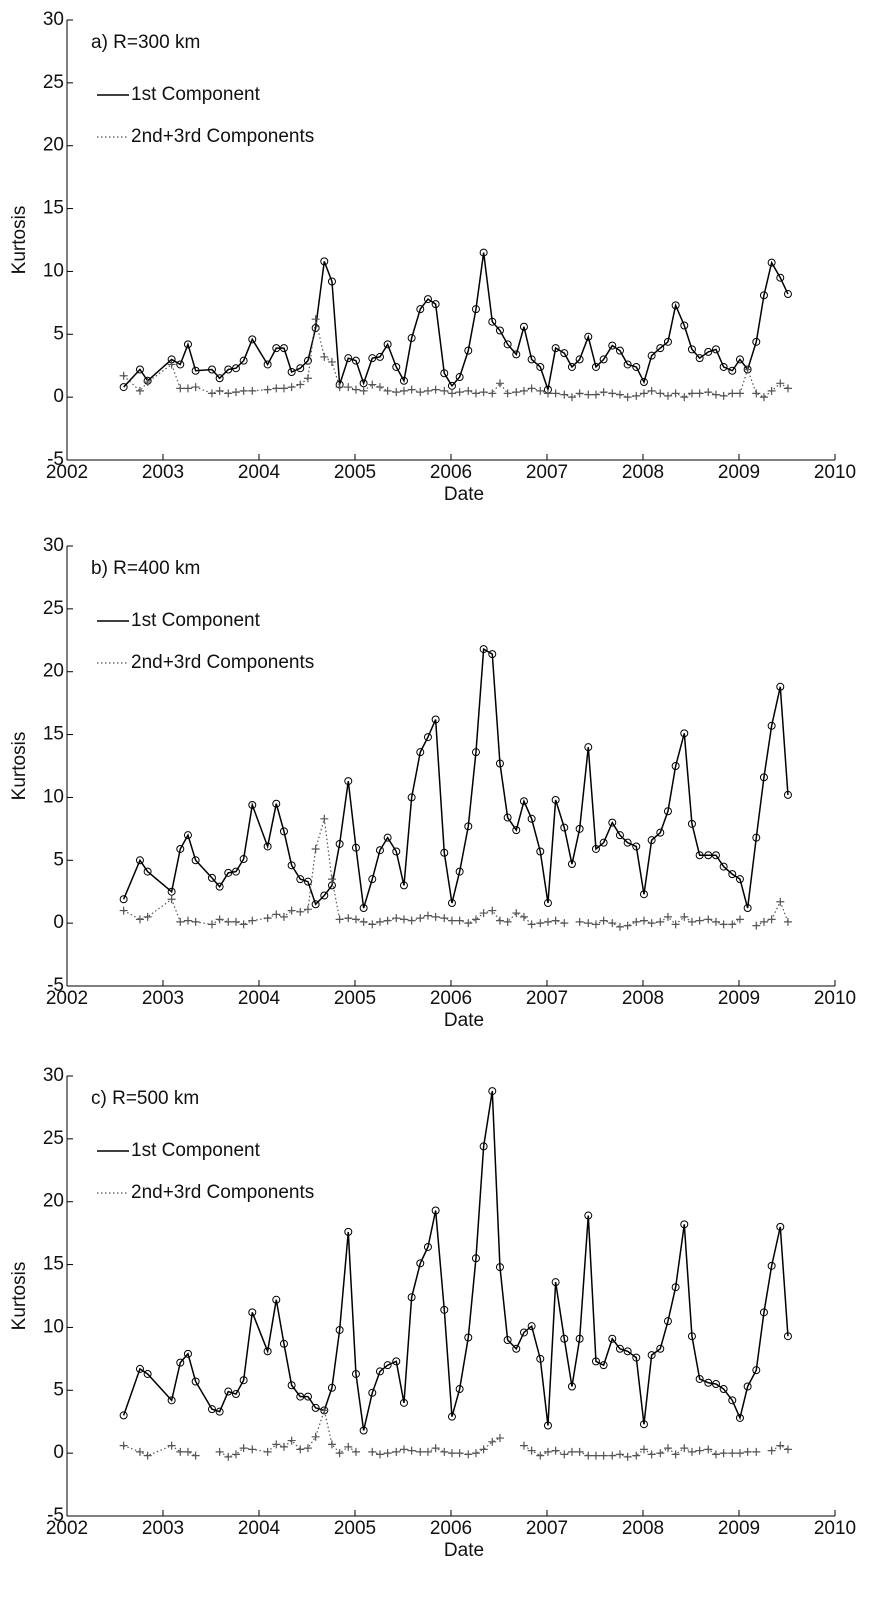 This screenshot has width=890, height=1621. I want to click on x-axis-label: Date, so click(464, 494).